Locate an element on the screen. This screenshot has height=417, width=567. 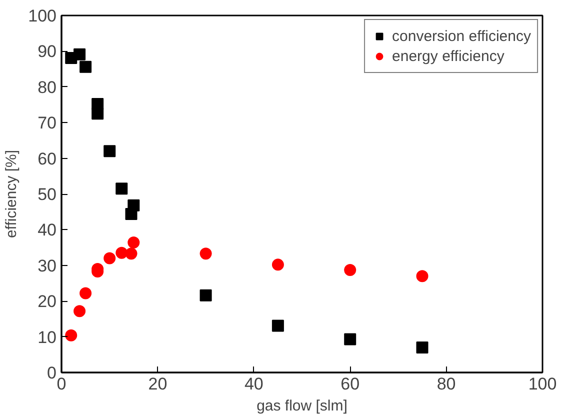
x-tick-label: 100 is located at coordinates (542, 384).